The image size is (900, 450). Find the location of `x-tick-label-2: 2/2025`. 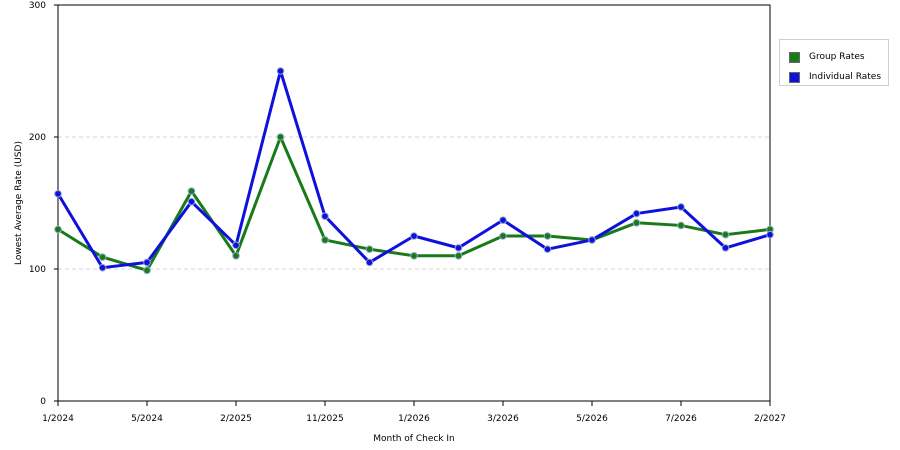

x-tick-label-2: 2/2025 is located at coordinates (236, 419).